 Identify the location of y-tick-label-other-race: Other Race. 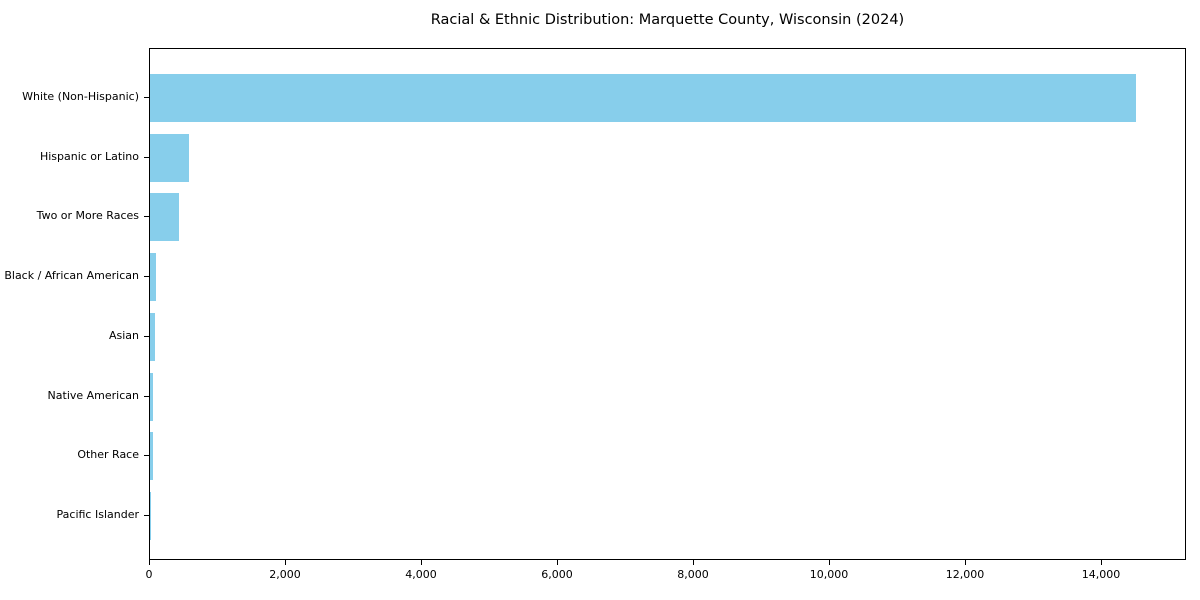
(108, 455).